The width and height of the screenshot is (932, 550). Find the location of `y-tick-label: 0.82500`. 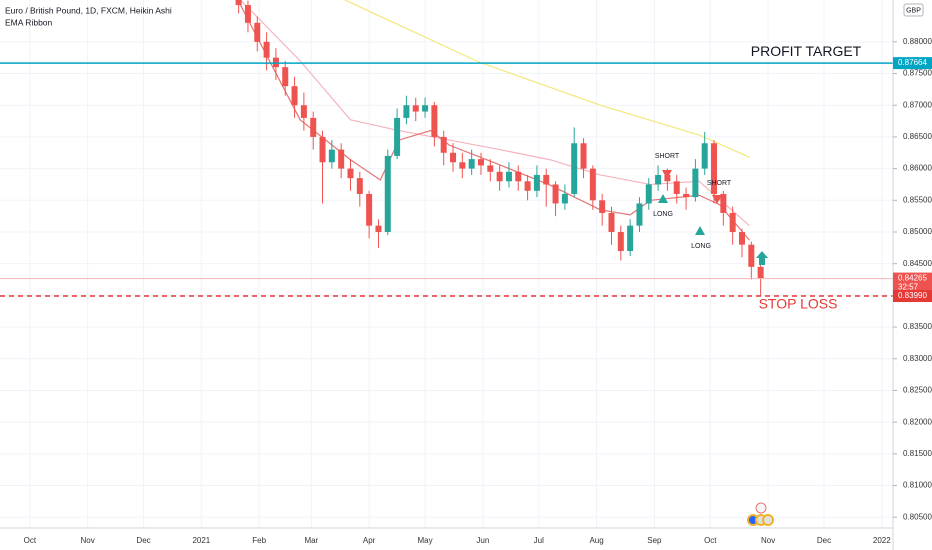

y-tick-label: 0.82500 is located at coordinates (917, 390).